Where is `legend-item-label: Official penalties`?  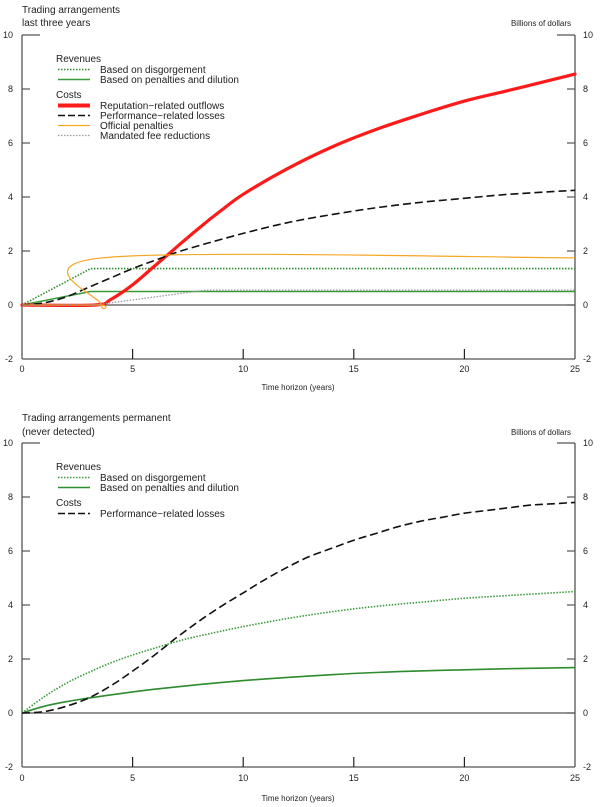
legend-item-label: Official penalties is located at coordinates (136, 126).